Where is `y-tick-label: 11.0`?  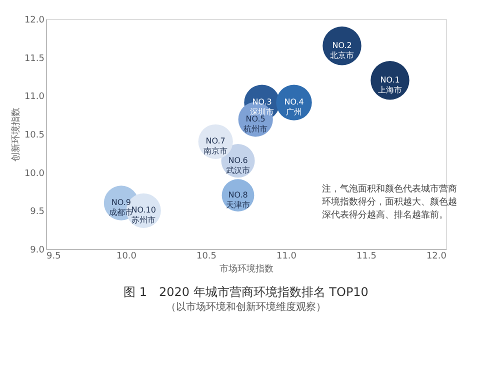
y-tick-label: 11.0 is located at coordinates (34, 97).